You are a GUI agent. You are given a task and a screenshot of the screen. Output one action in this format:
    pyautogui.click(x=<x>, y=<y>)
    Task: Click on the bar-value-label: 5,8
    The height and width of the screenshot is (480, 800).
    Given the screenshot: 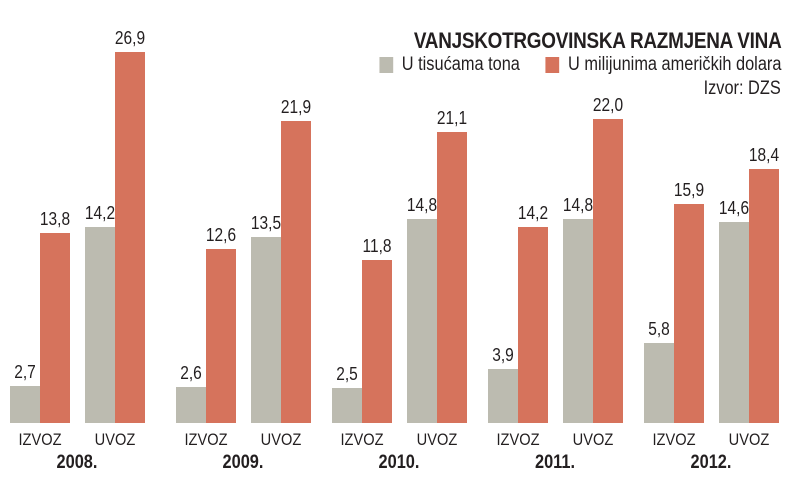 What is the action you would take?
    pyautogui.click(x=659, y=329)
    